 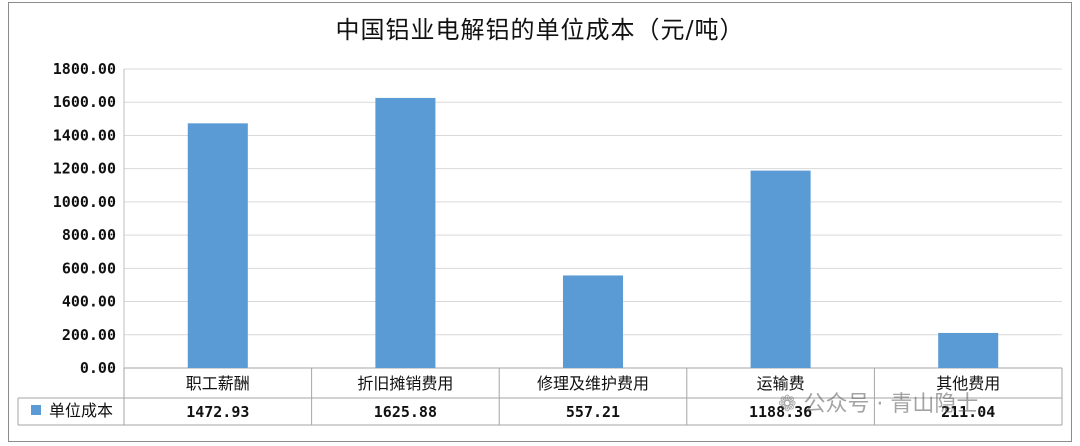 What do you see at coordinates (84, 135) in the screenshot?
I see `y-tick-label: 1400.00` at bounding box center [84, 135].